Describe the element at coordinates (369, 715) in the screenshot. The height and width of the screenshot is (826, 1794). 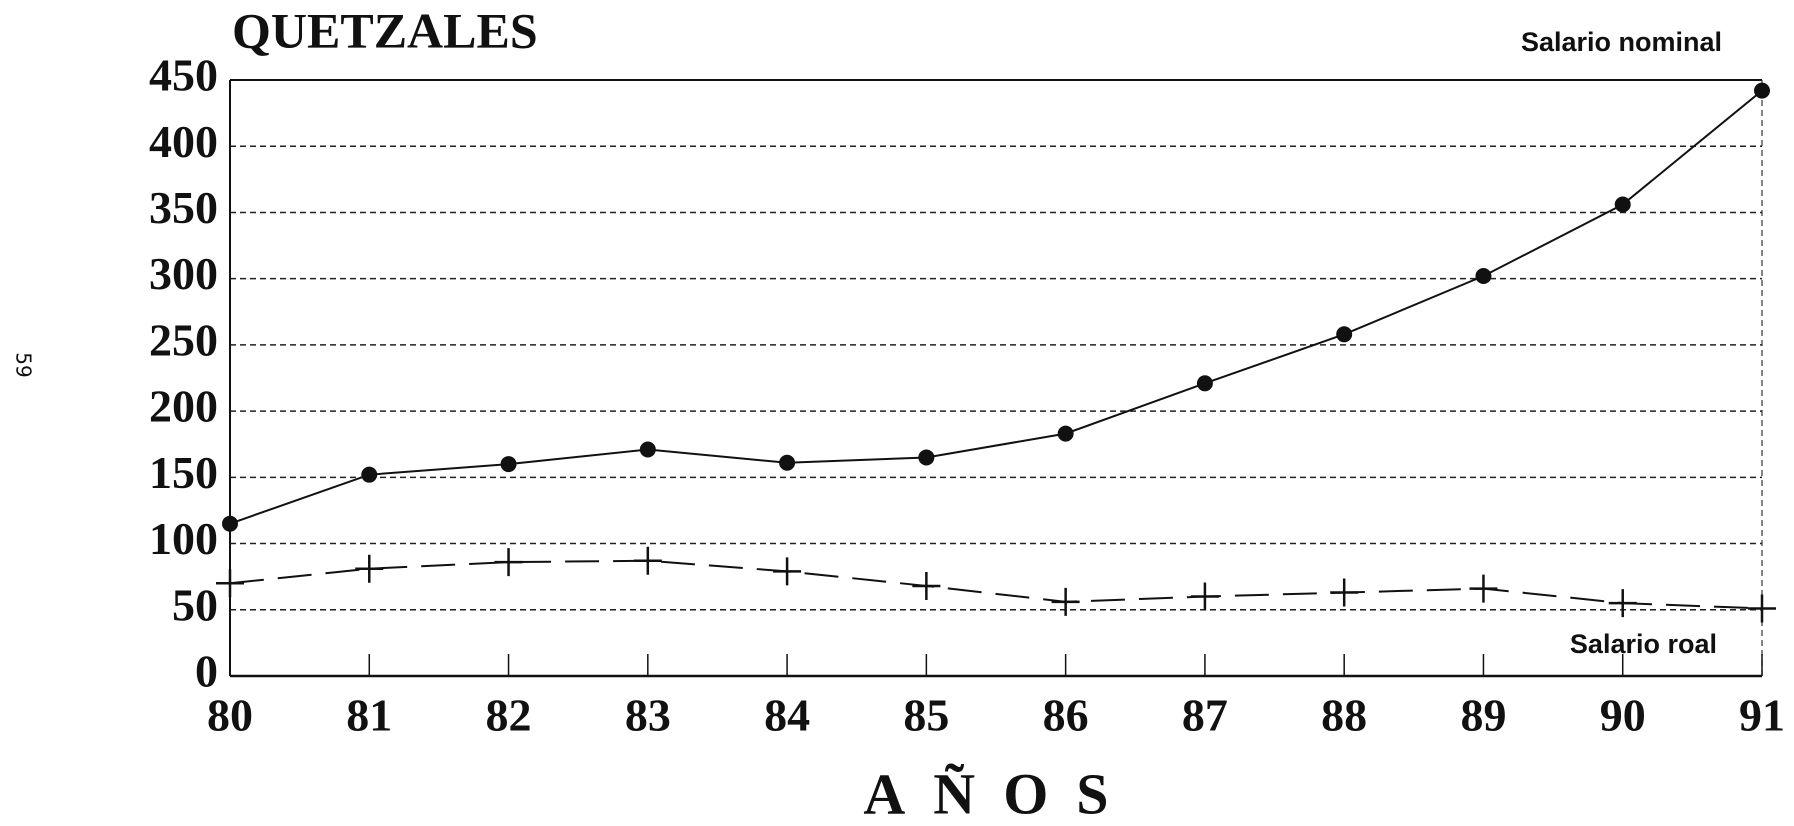
I see `x-tick-label: 81` at that location.